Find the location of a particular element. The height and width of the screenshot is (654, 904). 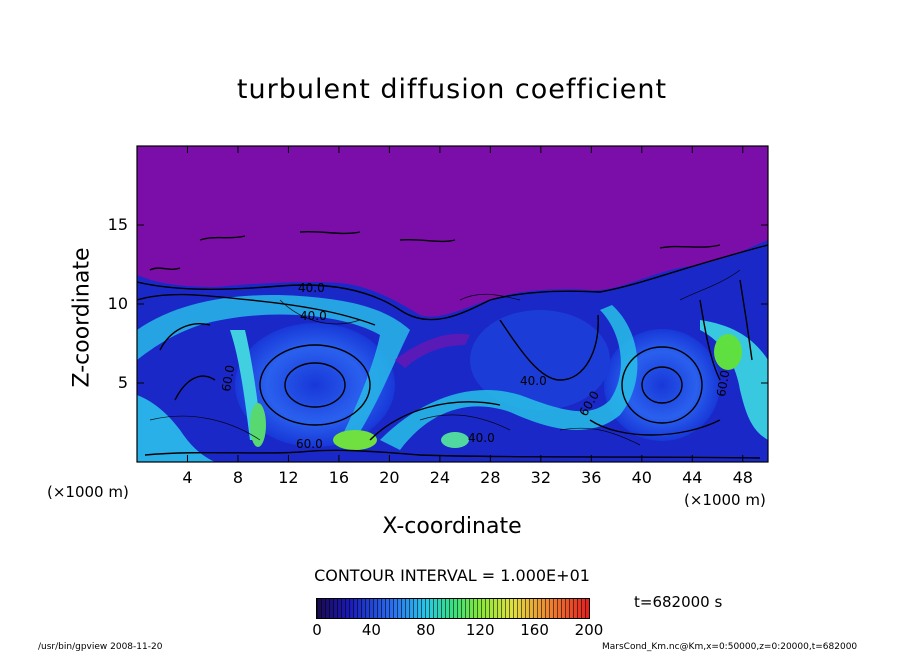

x-axis-label: X-coordinate is located at coordinates (452, 526).